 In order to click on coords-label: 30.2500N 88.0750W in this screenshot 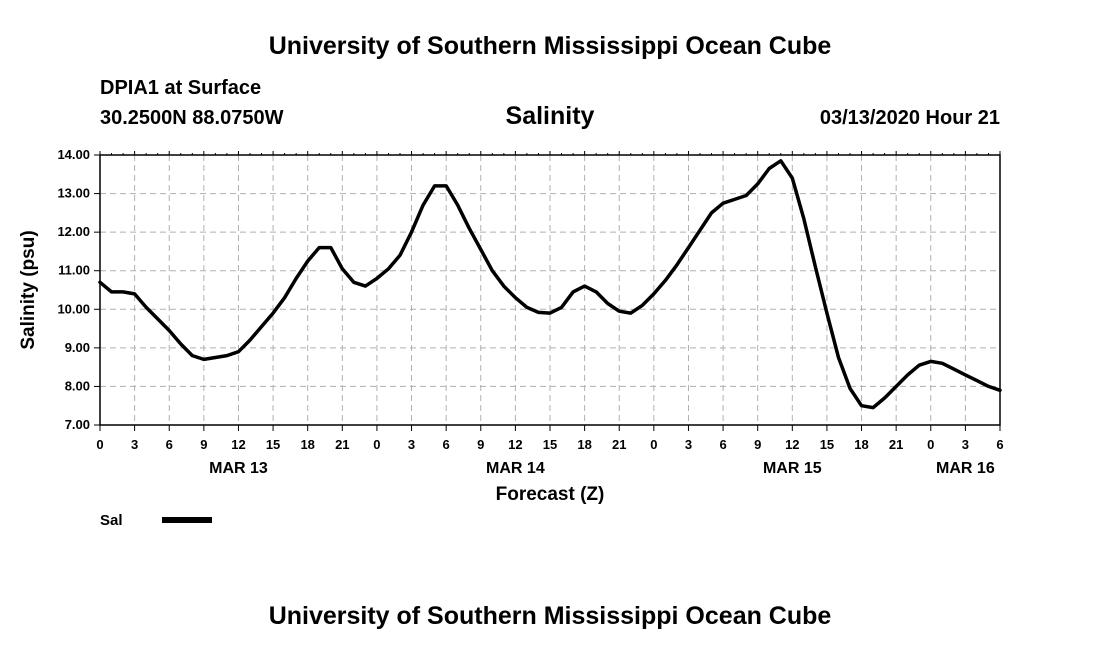, I will do `click(192, 118)`.